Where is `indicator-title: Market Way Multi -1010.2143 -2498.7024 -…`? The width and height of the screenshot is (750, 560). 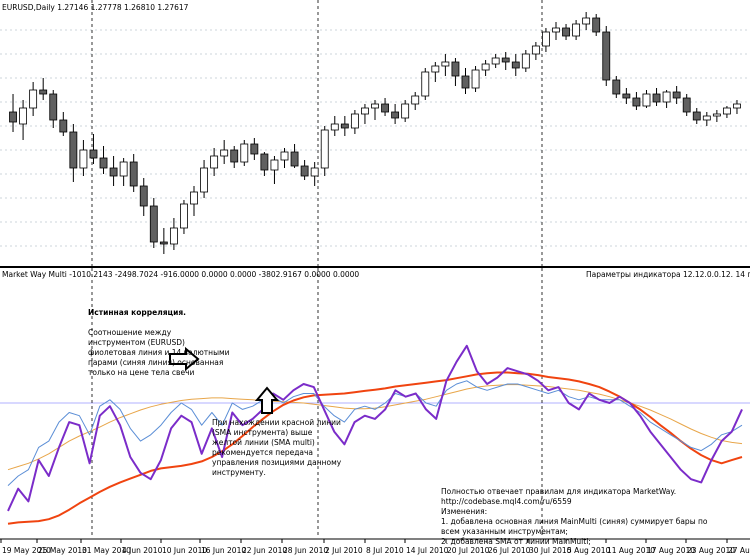 indicator-title: Market Way Multi -1010.2143 -2498.7024 -… is located at coordinates (181, 274).